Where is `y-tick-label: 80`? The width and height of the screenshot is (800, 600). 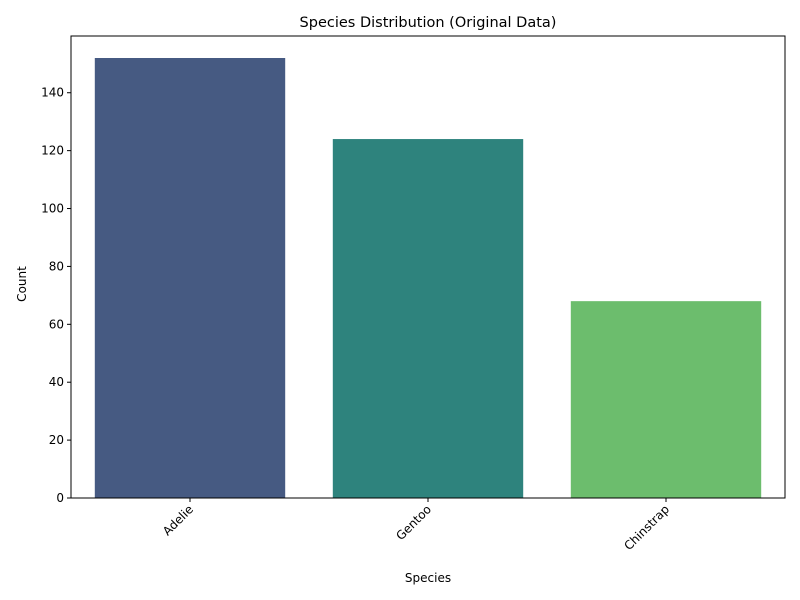
y-tick-label: 80 is located at coordinates (56, 266).